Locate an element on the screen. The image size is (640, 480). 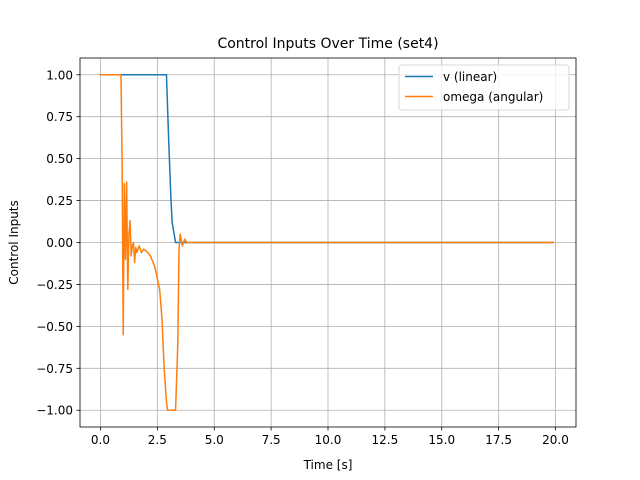
y-tick-label: 1.00 is located at coordinates (59, 75).